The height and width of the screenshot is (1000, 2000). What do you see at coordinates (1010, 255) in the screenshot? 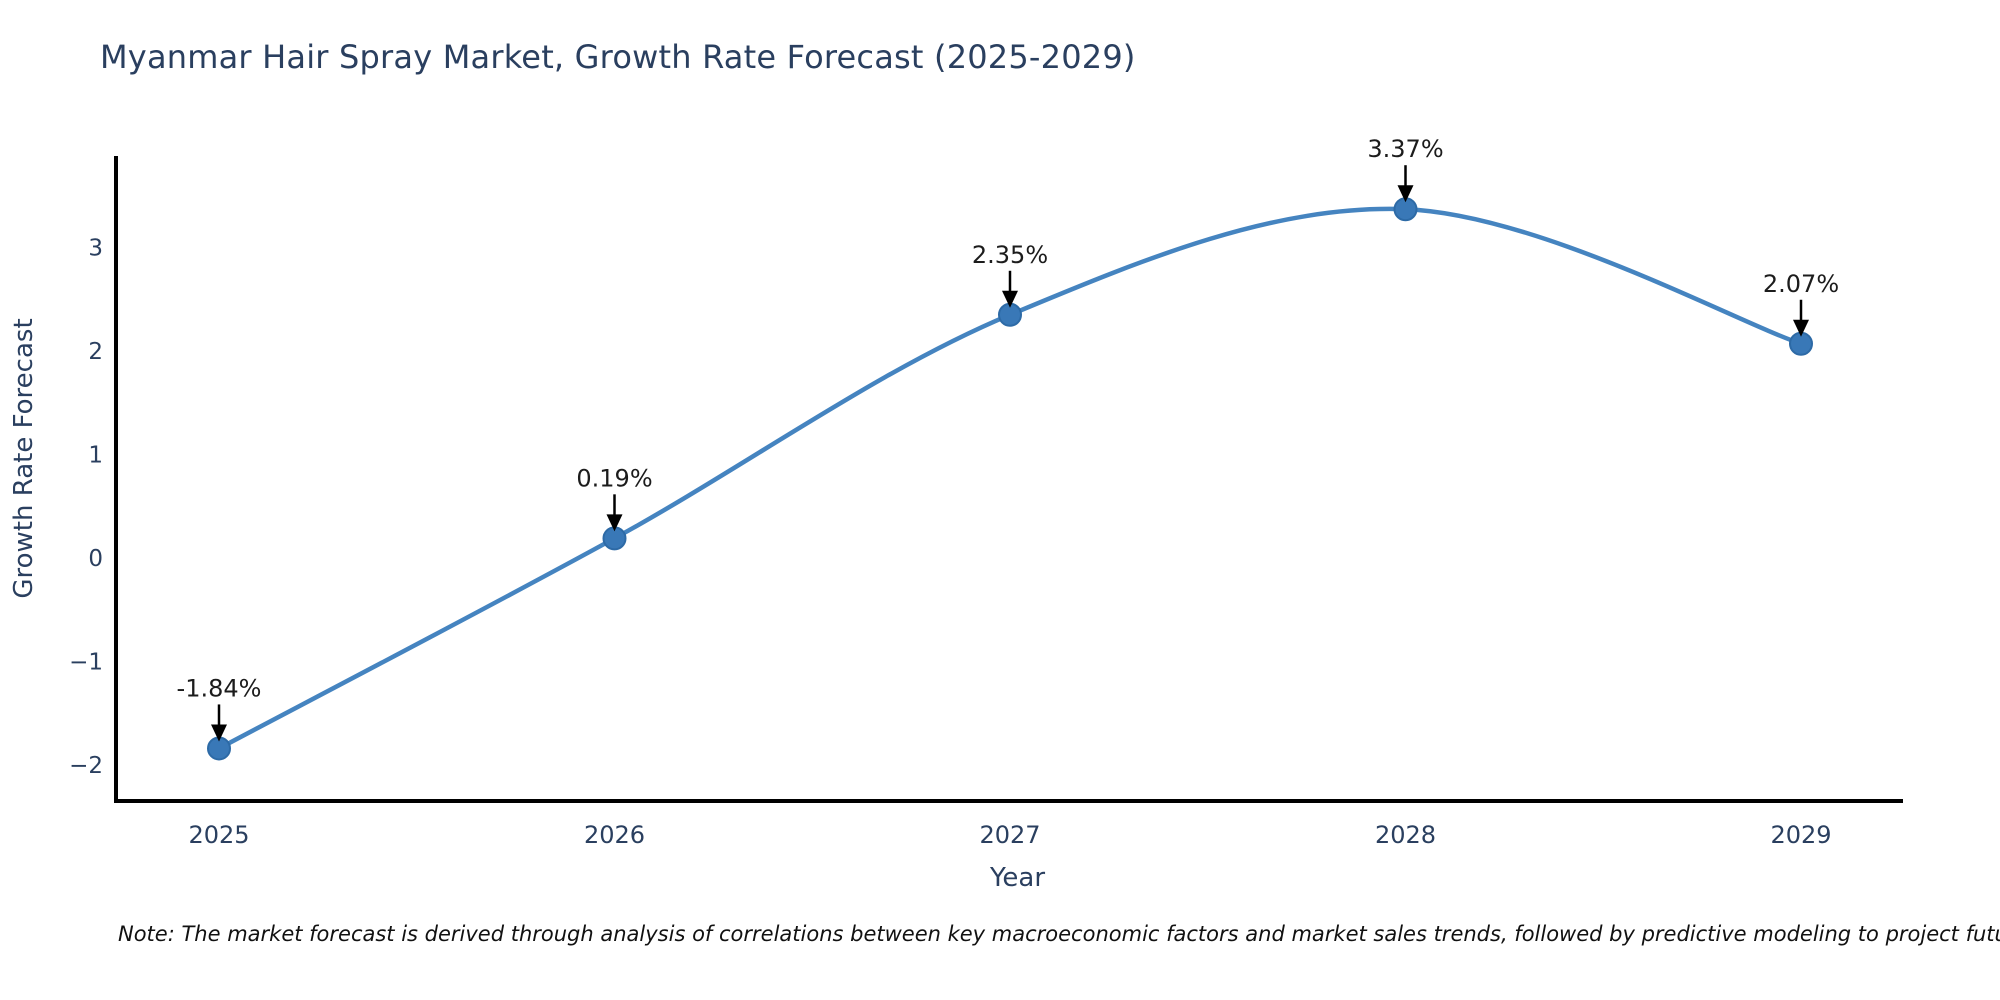
I see `data-point-label: 2.35%` at bounding box center [1010, 255].